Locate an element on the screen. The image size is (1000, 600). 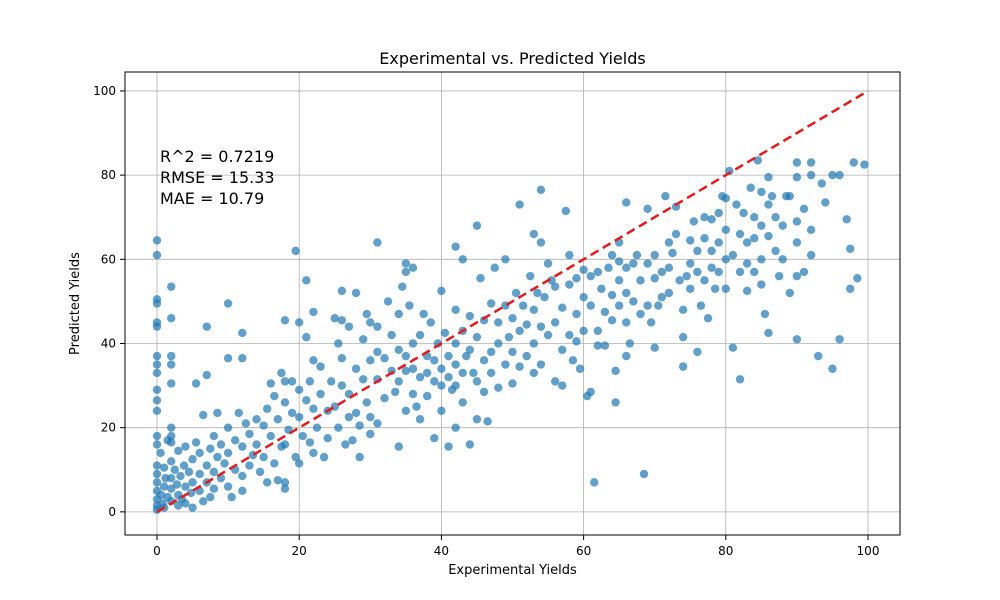
chart-title: Experimental vs. Predicted Yields is located at coordinates (512, 58).